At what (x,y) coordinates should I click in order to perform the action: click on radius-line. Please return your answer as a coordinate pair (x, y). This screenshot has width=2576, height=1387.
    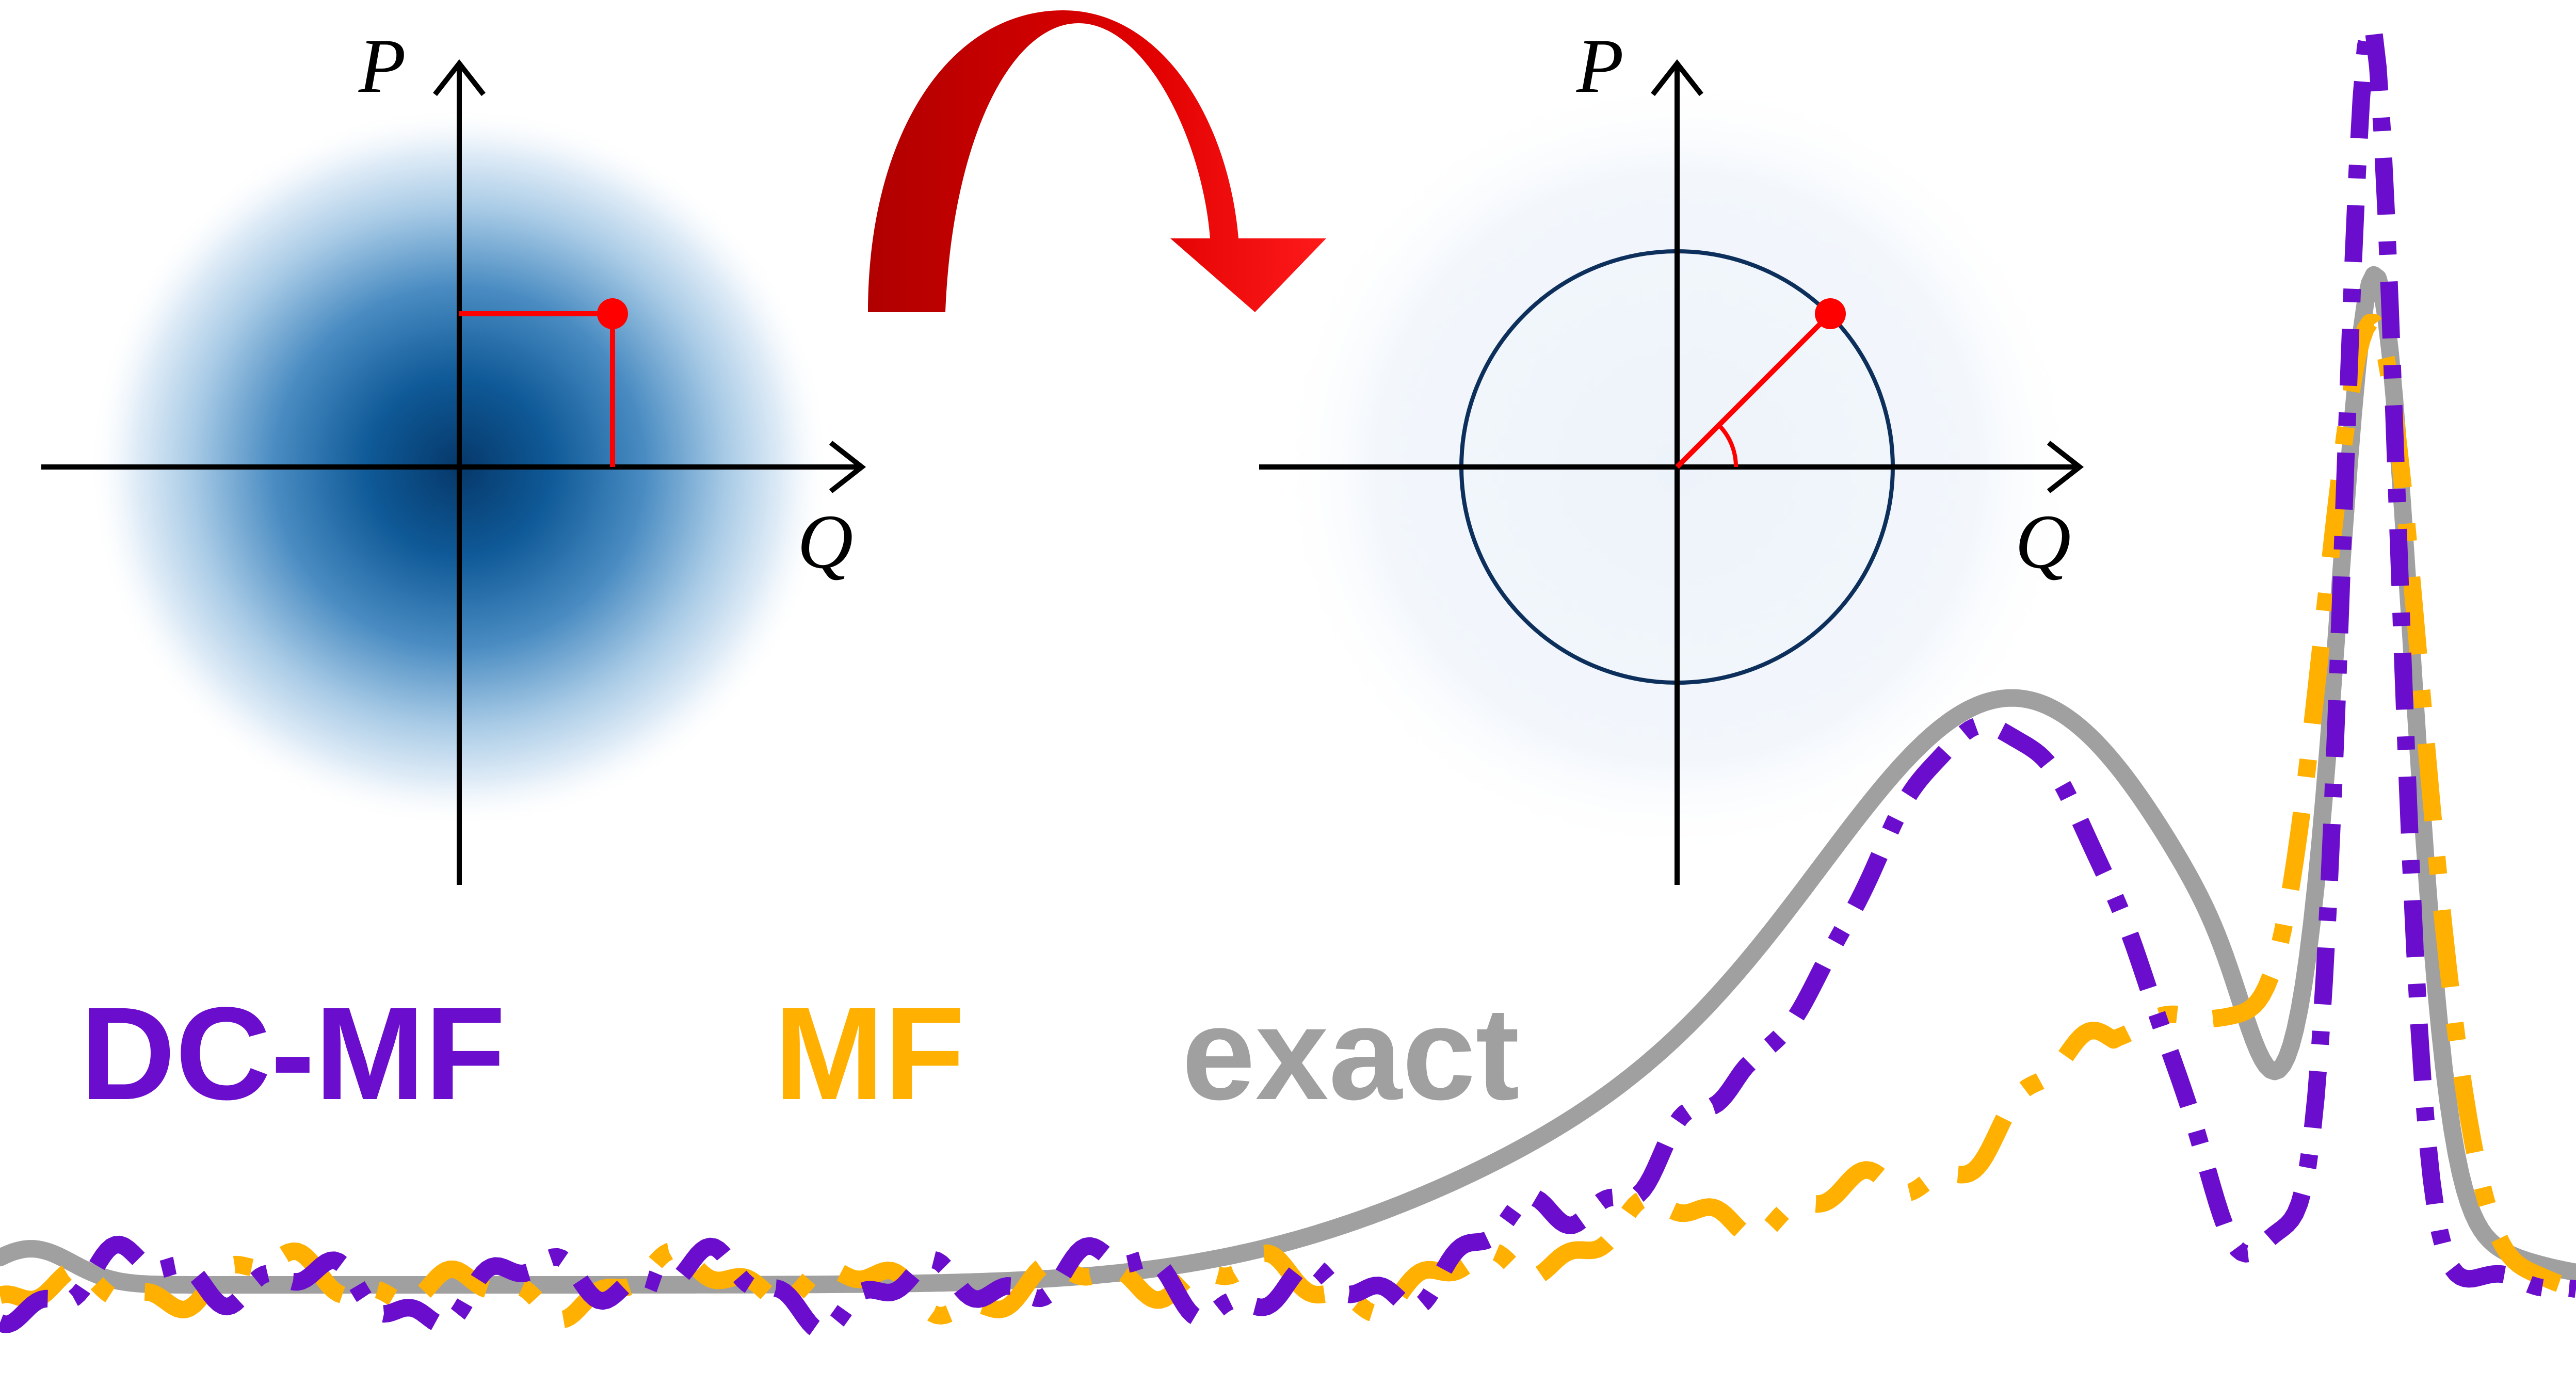
    Looking at the image, I should click on (1754, 390).